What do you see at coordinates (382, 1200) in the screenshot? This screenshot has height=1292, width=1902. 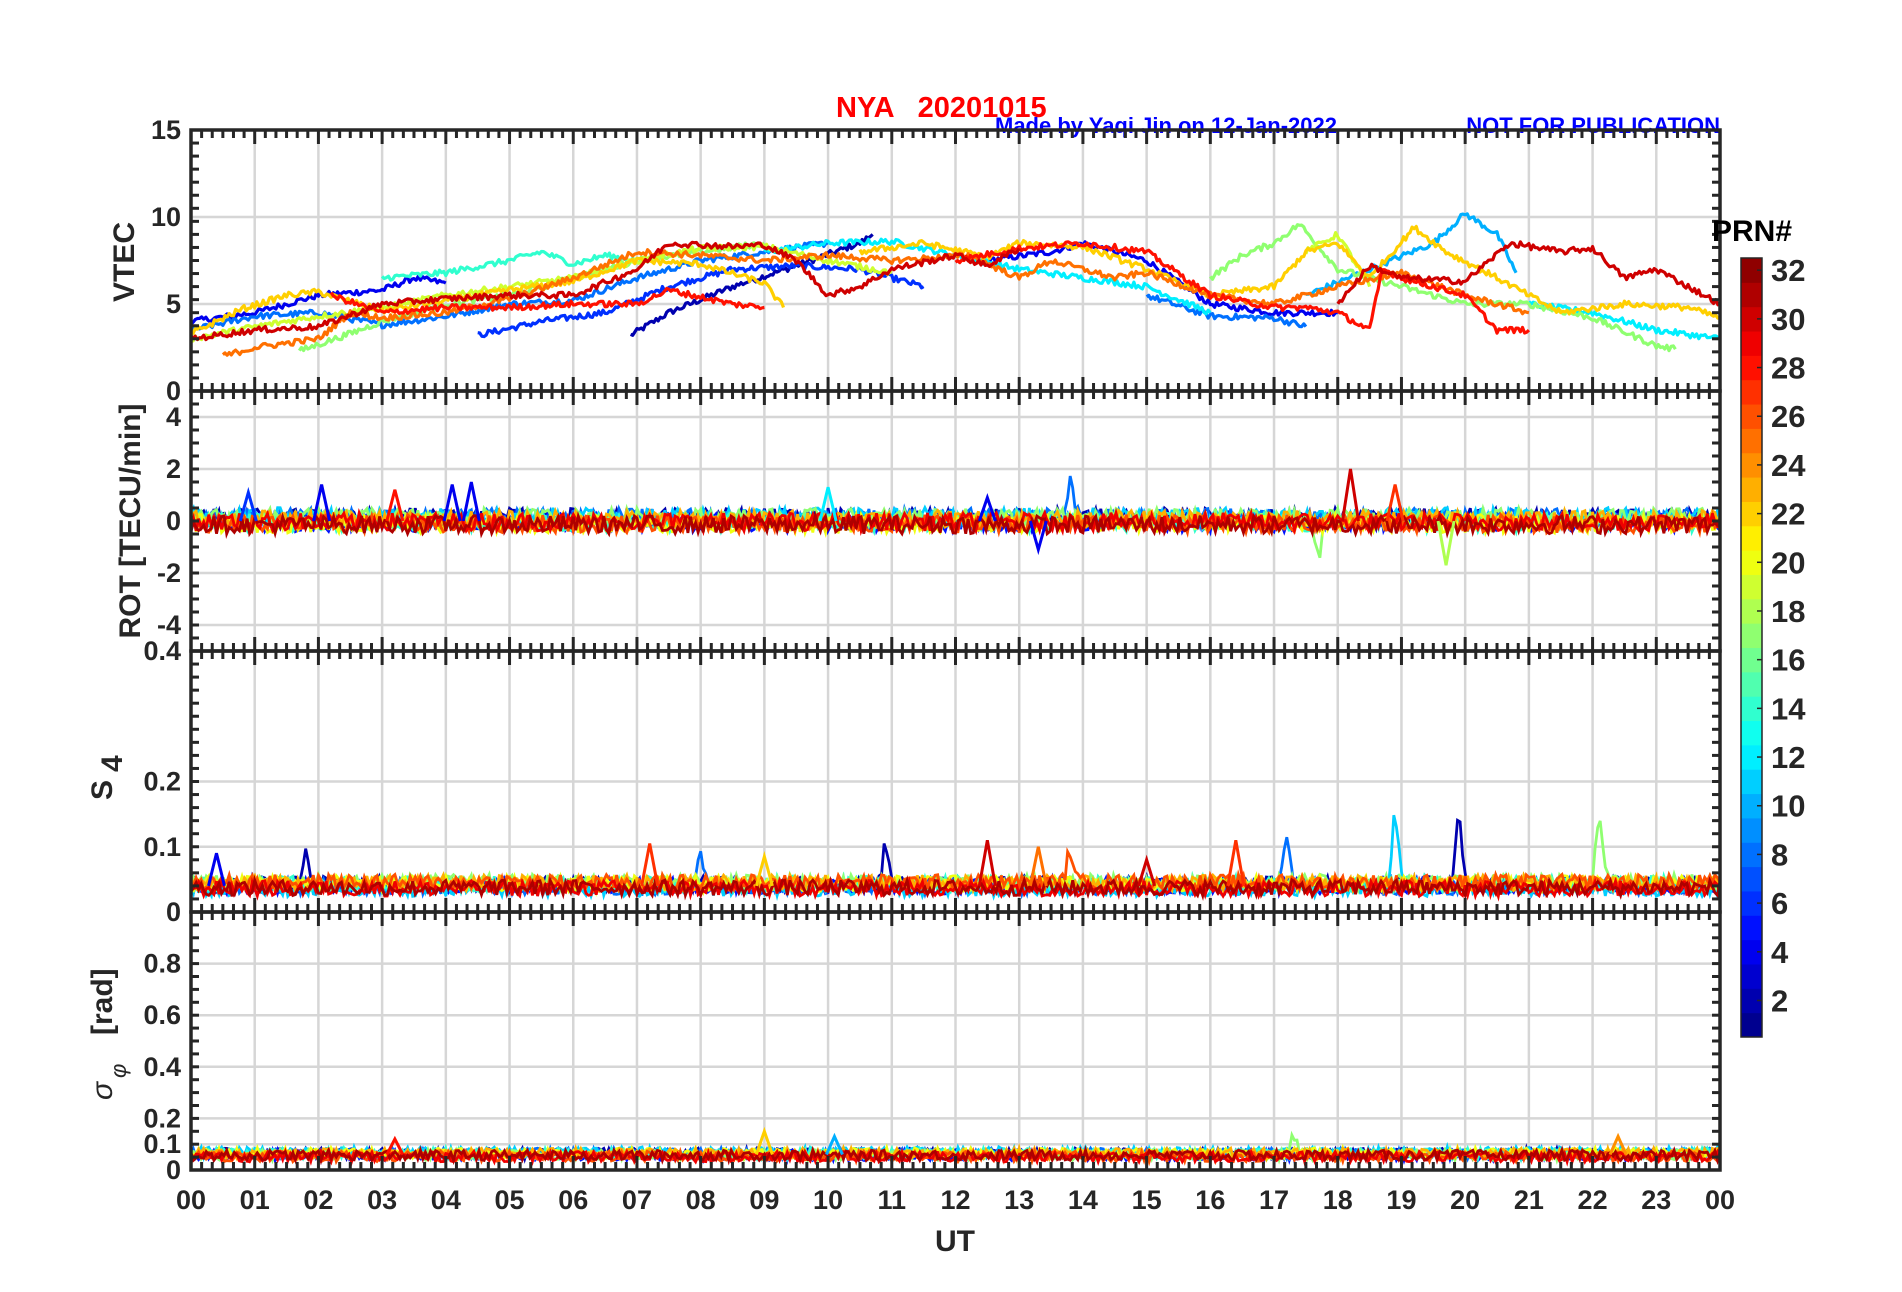 I see `x-tick-label: 03` at bounding box center [382, 1200].